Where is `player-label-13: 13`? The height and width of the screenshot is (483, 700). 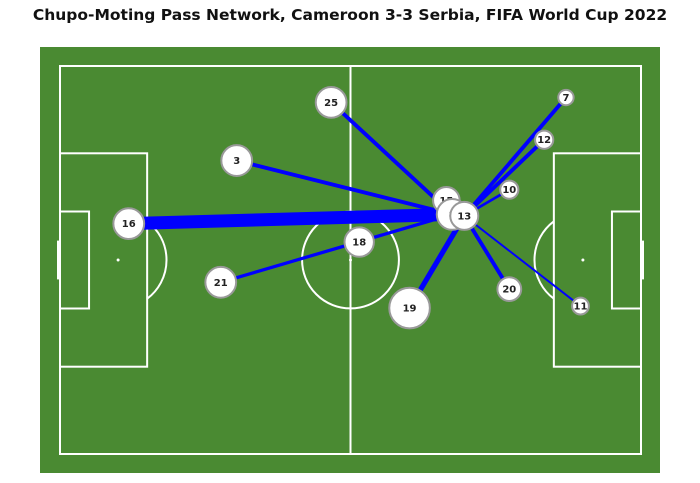
player-label-13: 13 is located at coordinates (464, 216).